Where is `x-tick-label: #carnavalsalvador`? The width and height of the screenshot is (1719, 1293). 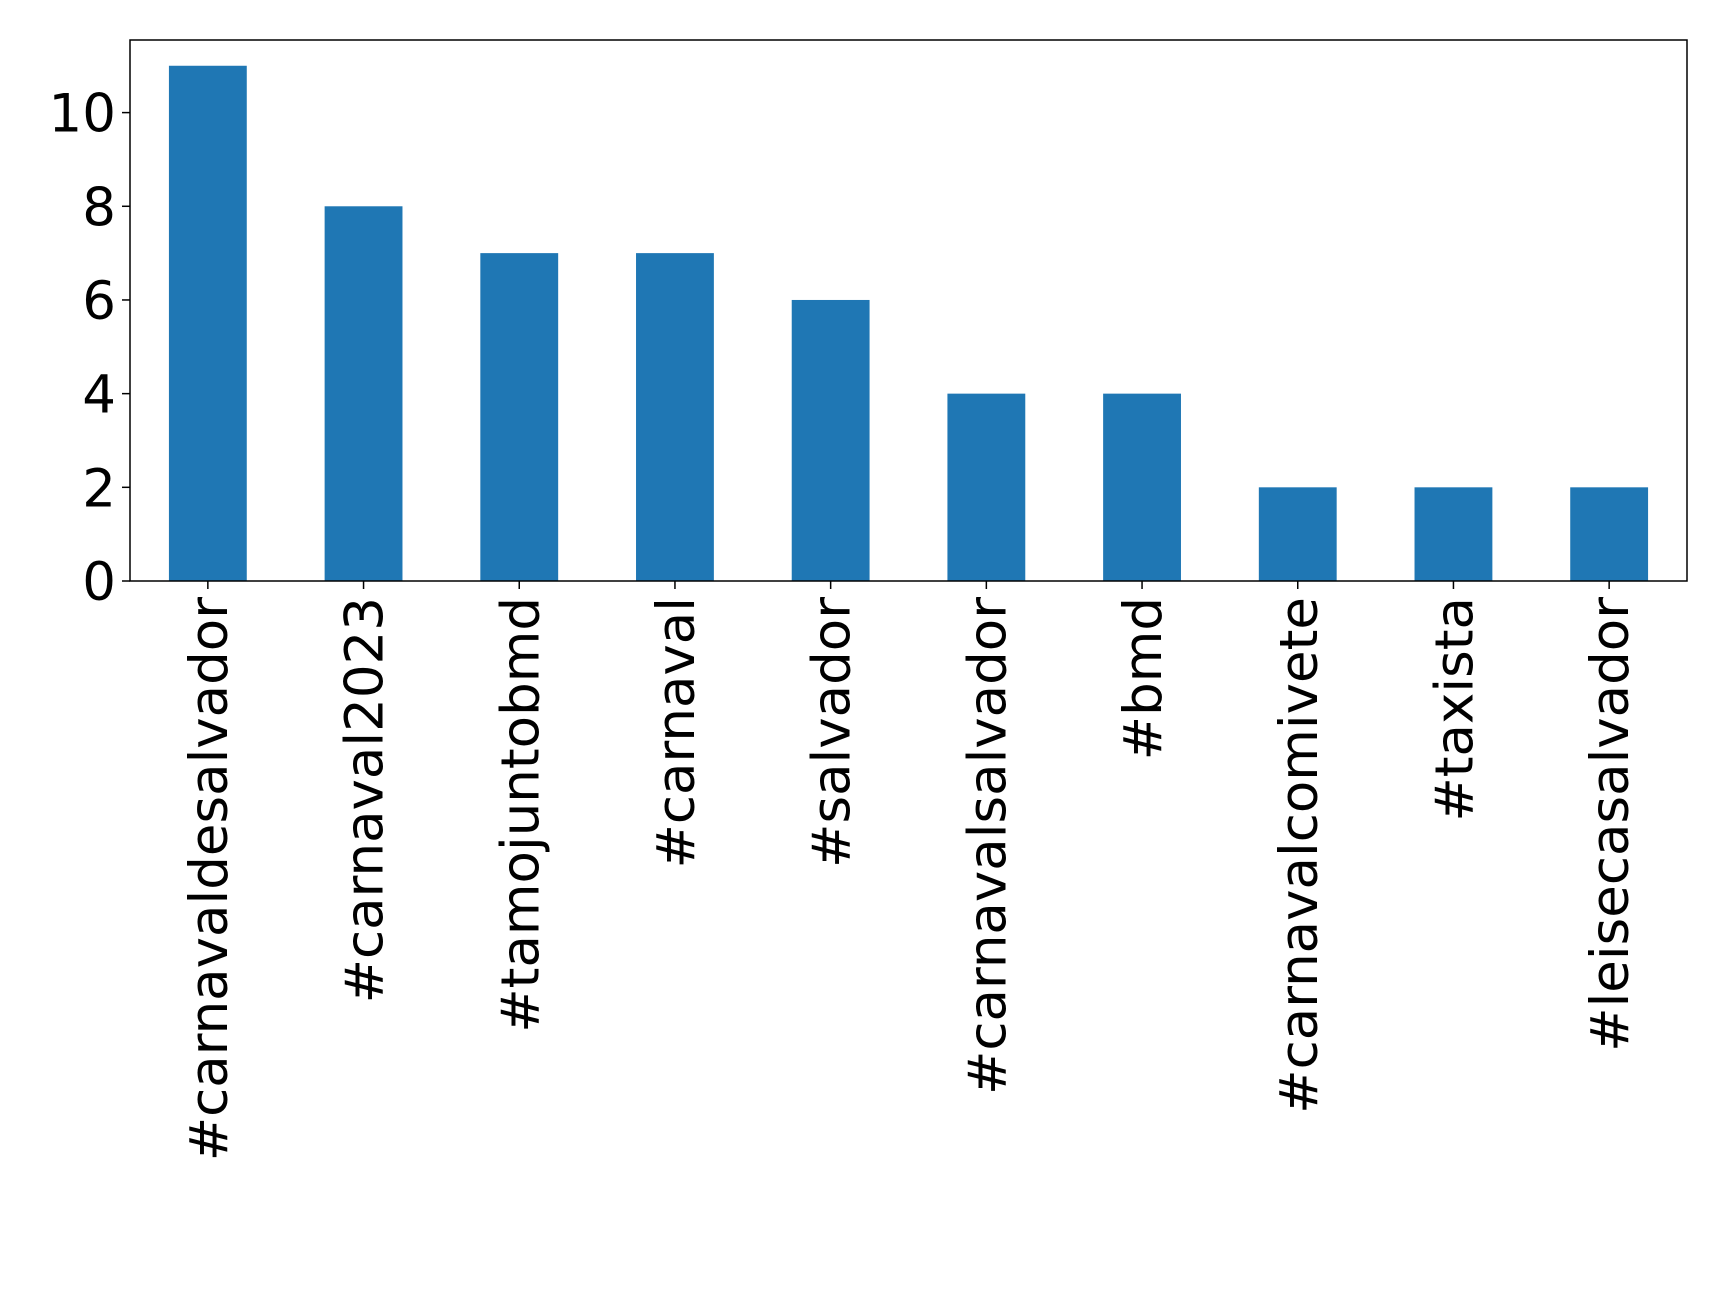 x-tick-label: #carnavalsalvador is located at coordinates (987, 846).